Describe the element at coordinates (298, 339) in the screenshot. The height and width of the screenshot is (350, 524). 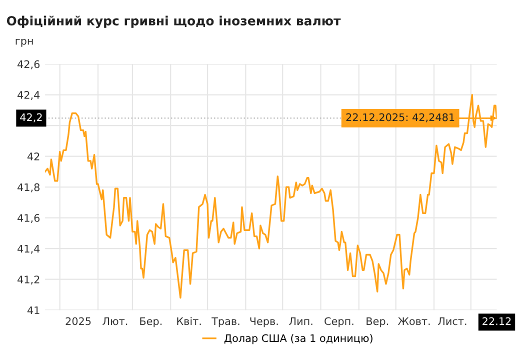
I see `legend-label: Долар США (за 1 одиницю)` at that location.